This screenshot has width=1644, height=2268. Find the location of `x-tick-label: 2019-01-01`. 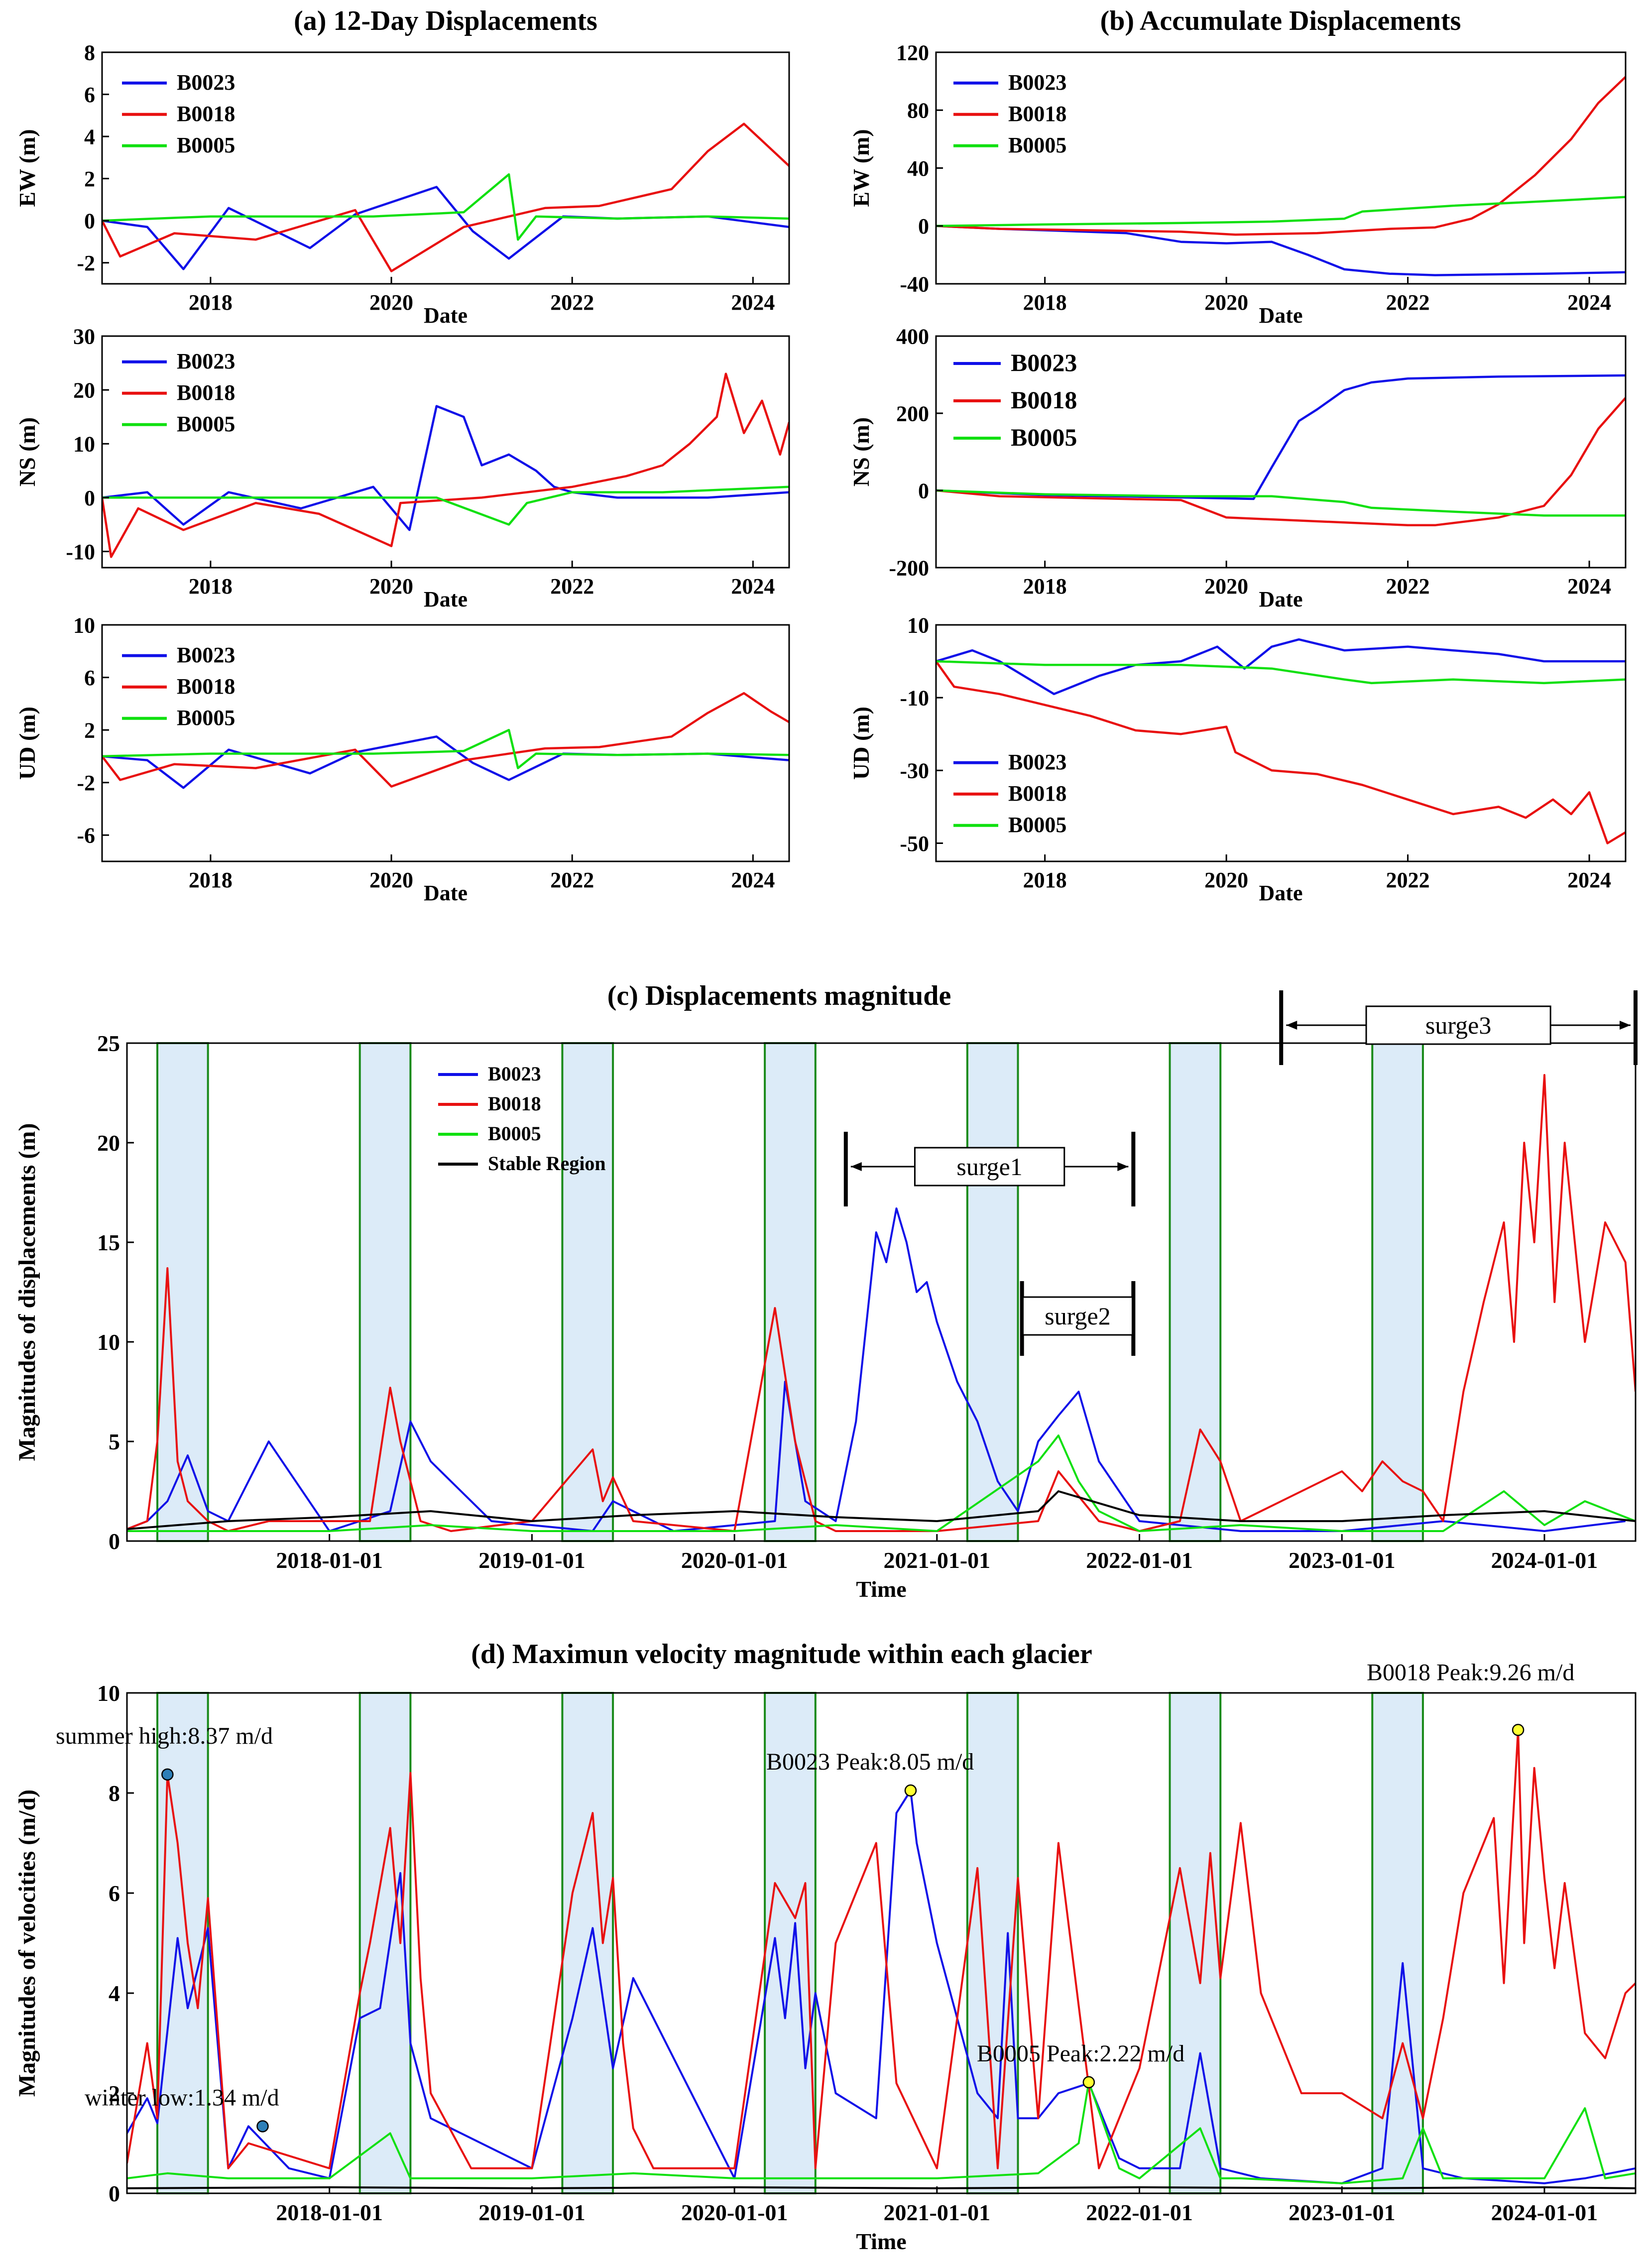

x-tick-label: 2019-01-01 is located at coordinates (532, 1560).